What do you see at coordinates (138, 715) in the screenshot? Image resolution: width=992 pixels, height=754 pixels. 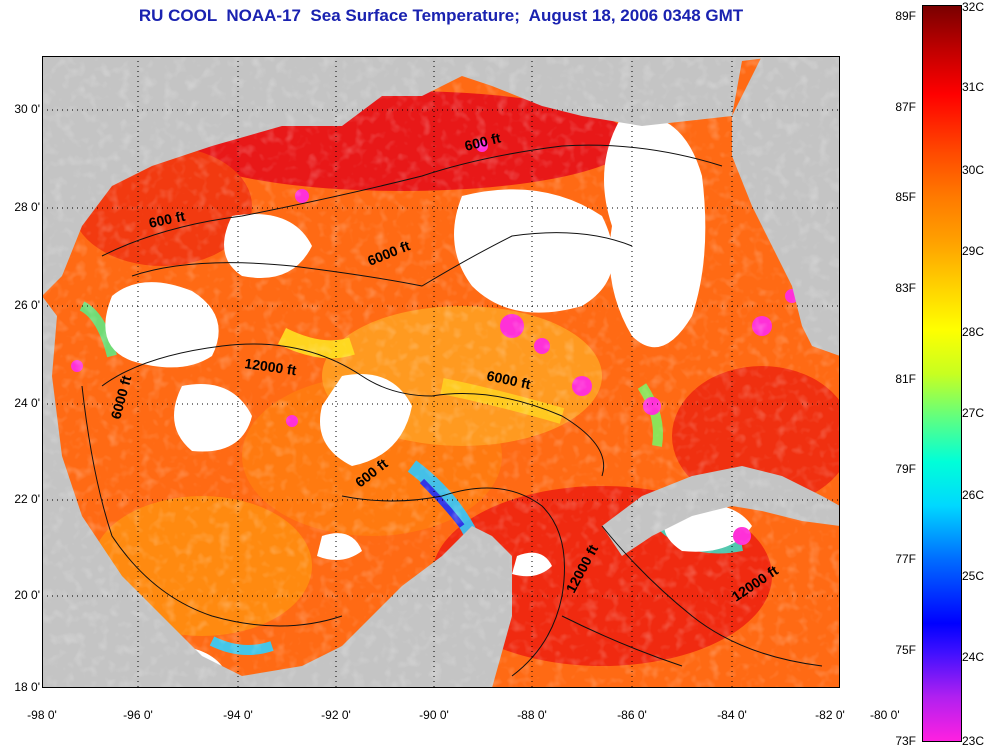 I see `lon-label: -96 0'` at bounding box center [138, 715].